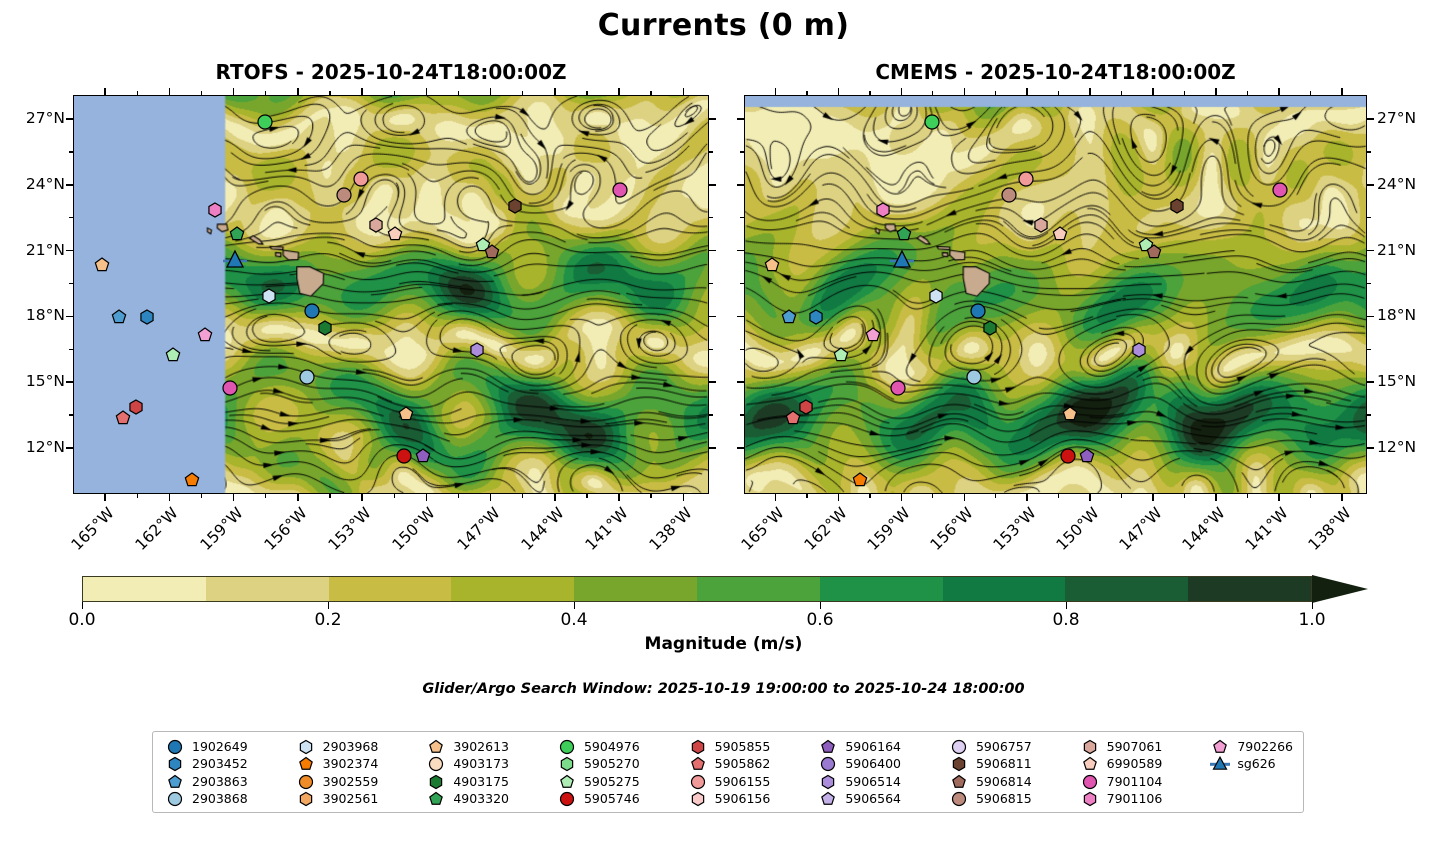  I want to click on legend-item-5905862: 5905862, so click(753, 765).